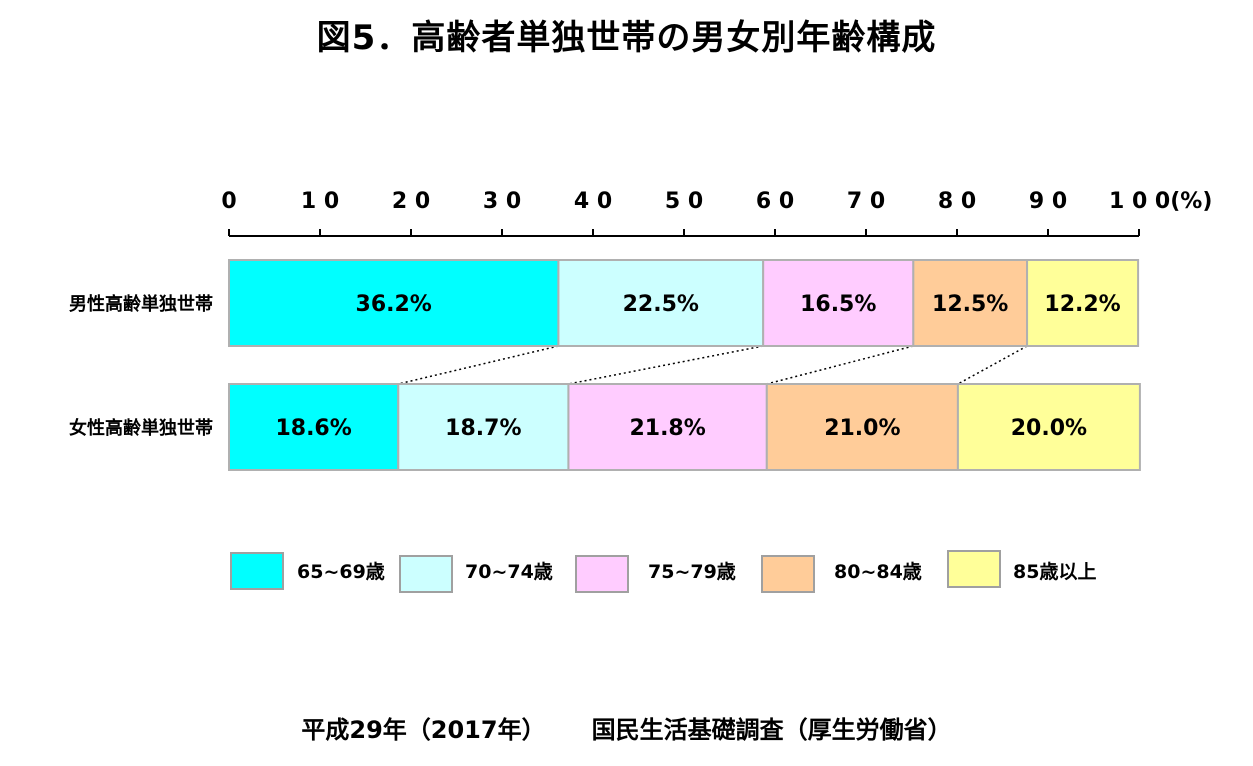 Image resolution: width=1253 pixels, height=766 pixels. Describe the element at coordinates (228, 201) in the screenshot. I see `x-axis-tick-label: 0` at that location.